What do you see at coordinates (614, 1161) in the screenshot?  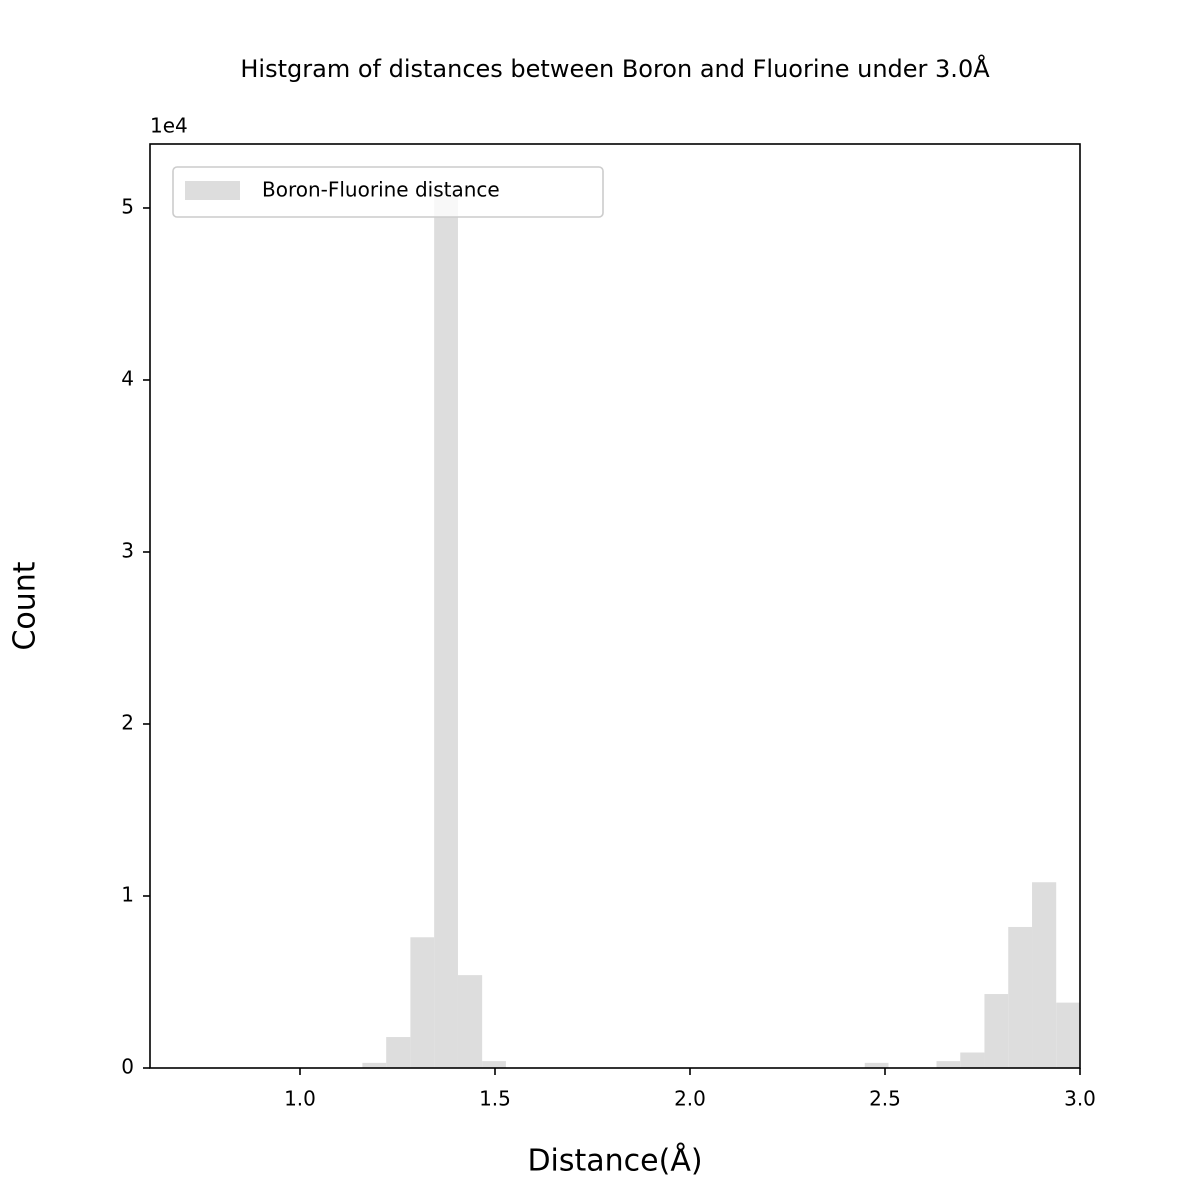 I see `x-axis-label: Distance(Å)` at bounding box center [614, 1161].